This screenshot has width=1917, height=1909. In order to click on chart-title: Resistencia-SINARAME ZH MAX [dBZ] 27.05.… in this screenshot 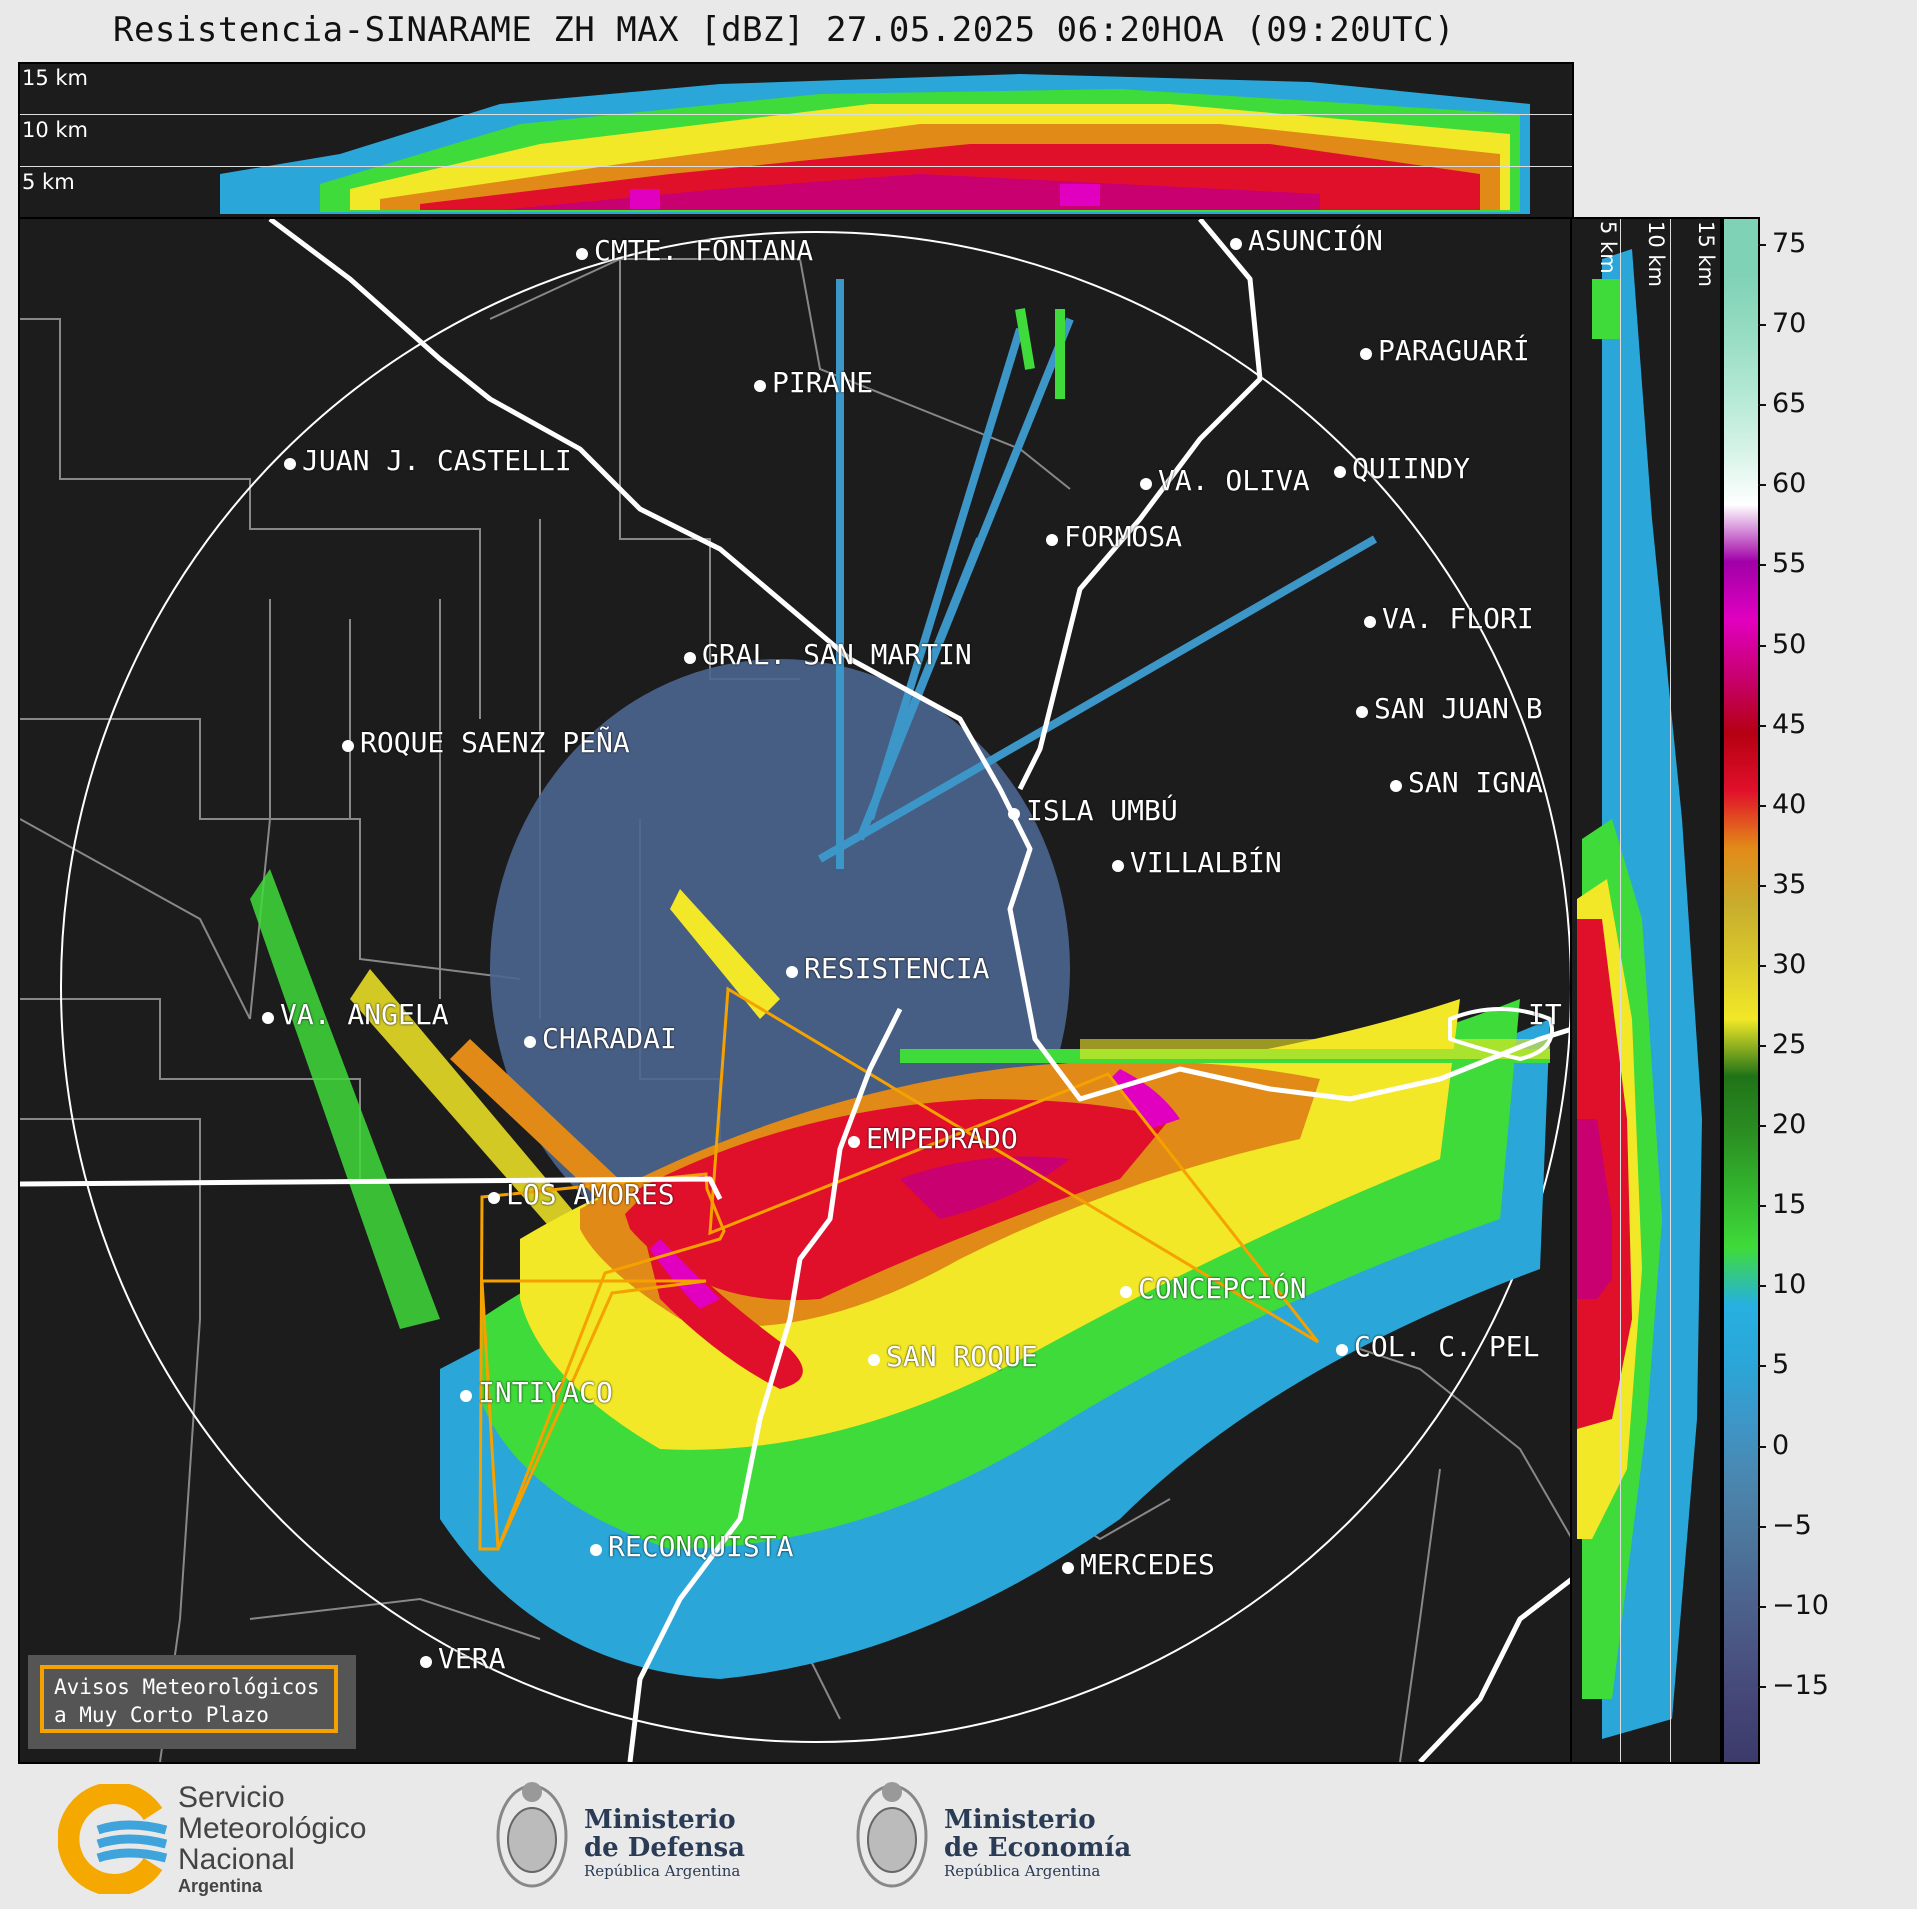, I will do `click(784, 30)`.